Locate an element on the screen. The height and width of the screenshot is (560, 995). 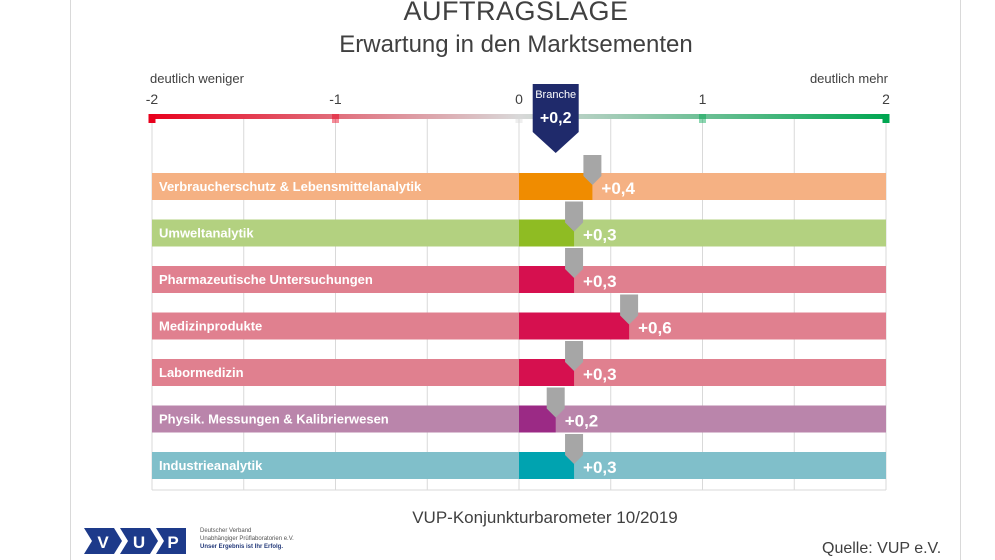
logo-slogan: Unser Ergebnis ist Ihr Erfolg. is located at coordinates (242, 547).